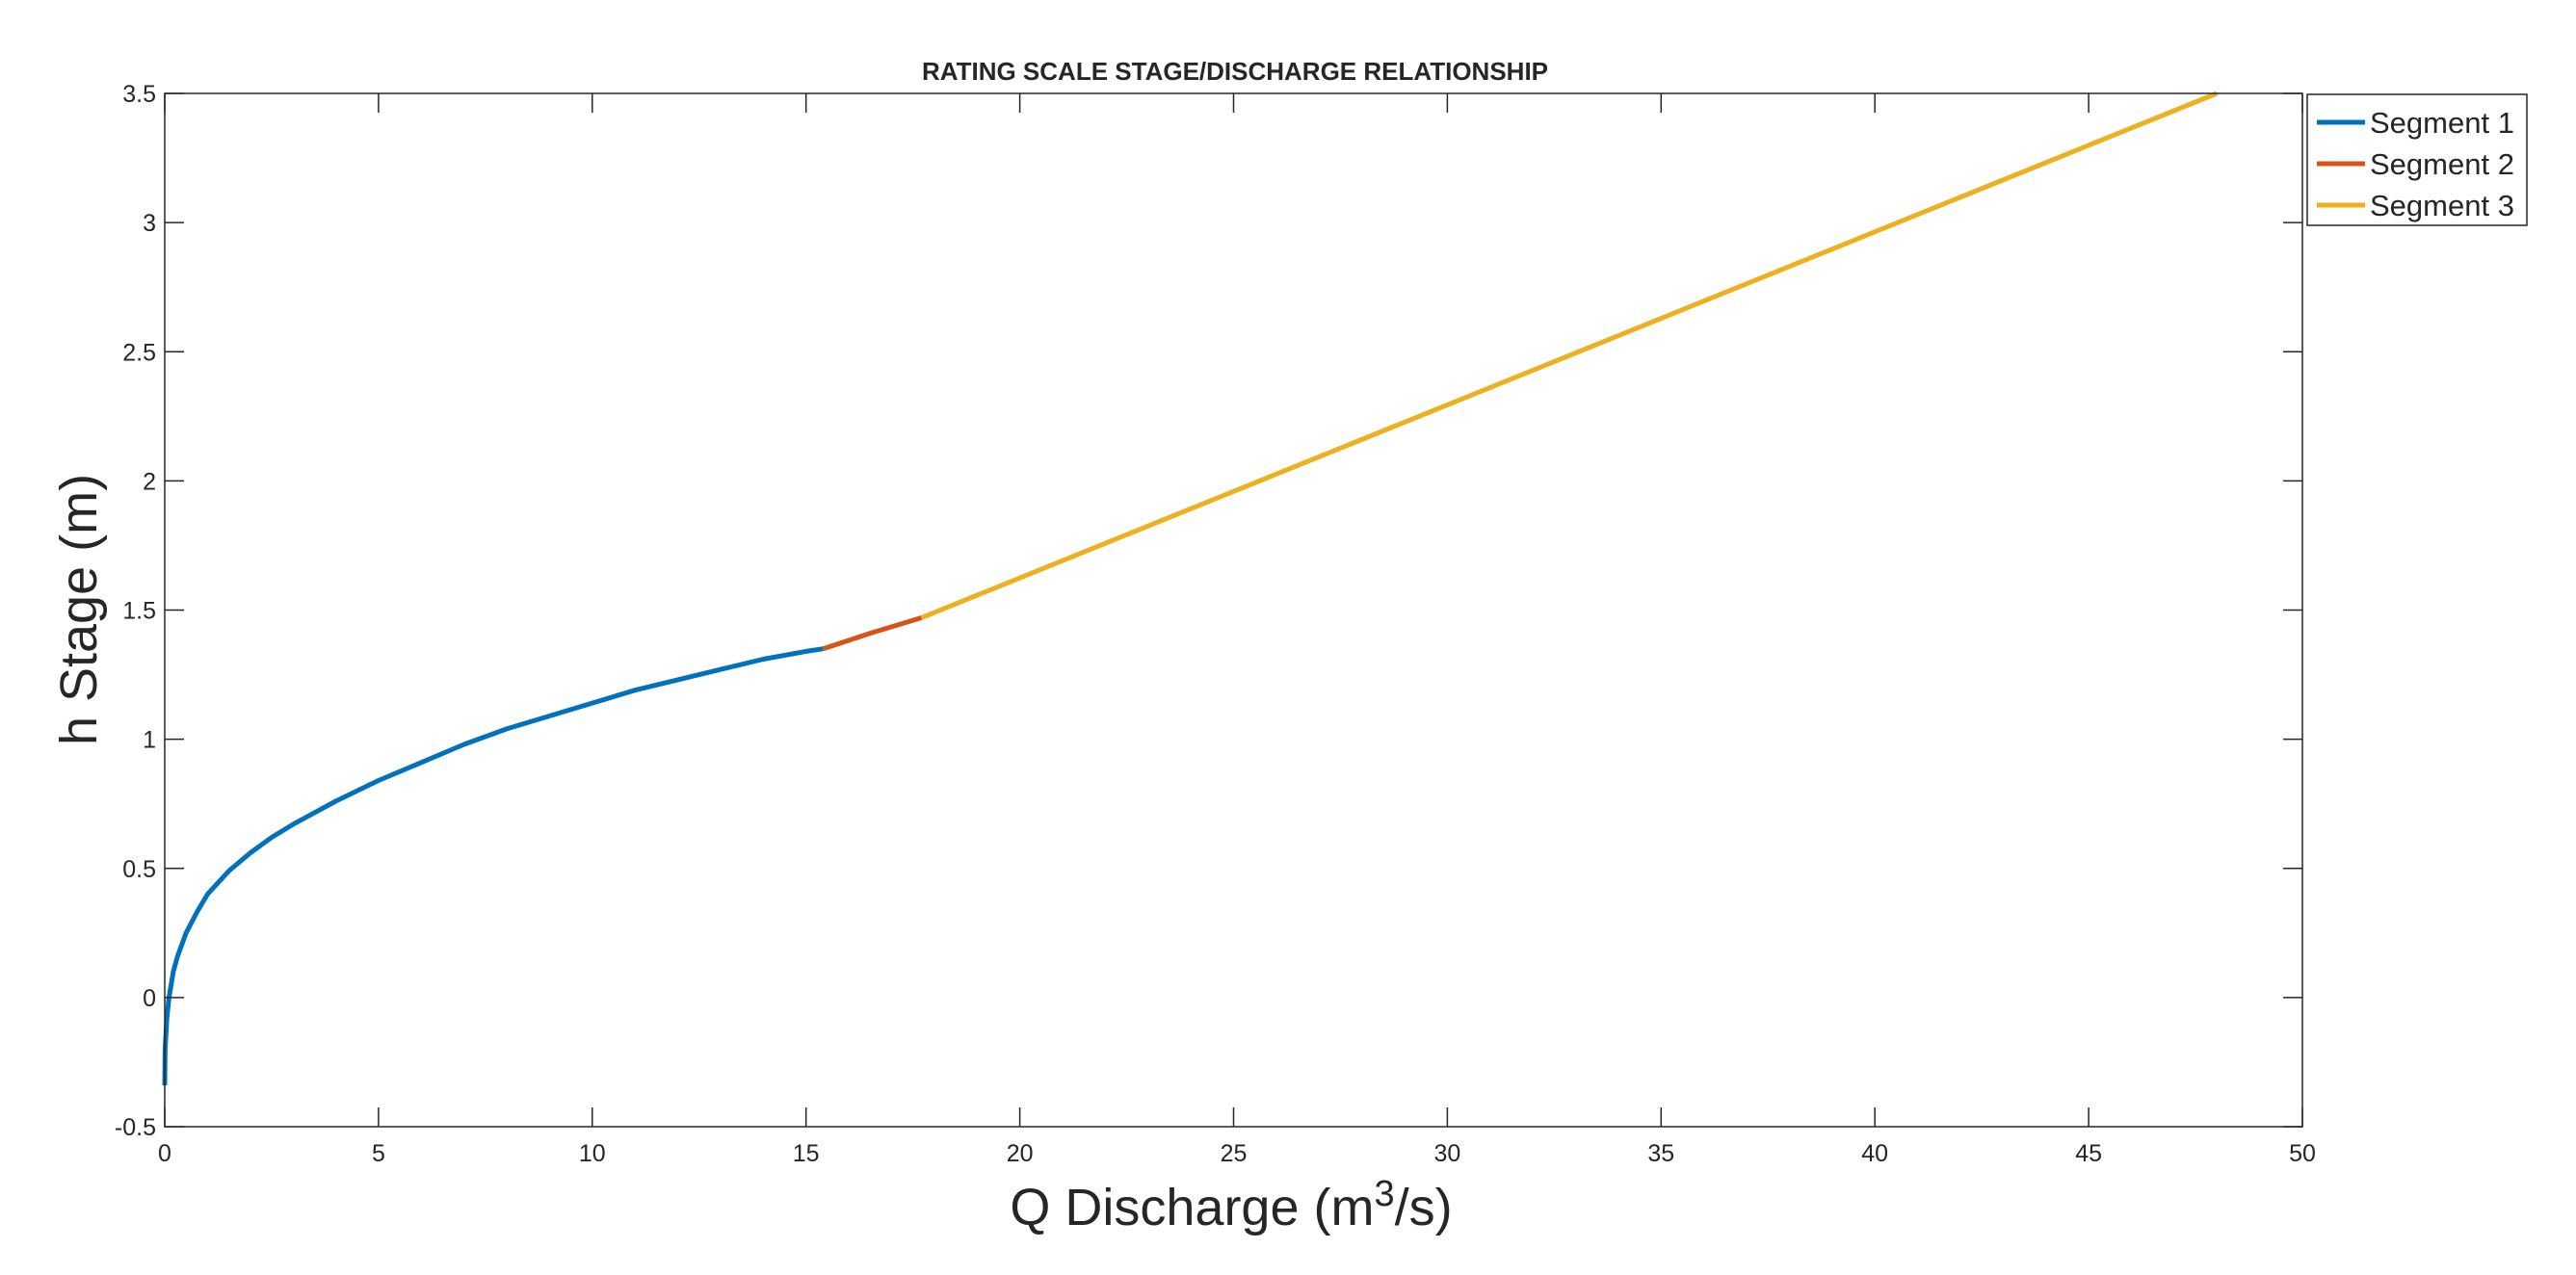 This screenshot has width=2576, height=1275. I want to click on x-tick-label: 45, so click(2088, 1153).